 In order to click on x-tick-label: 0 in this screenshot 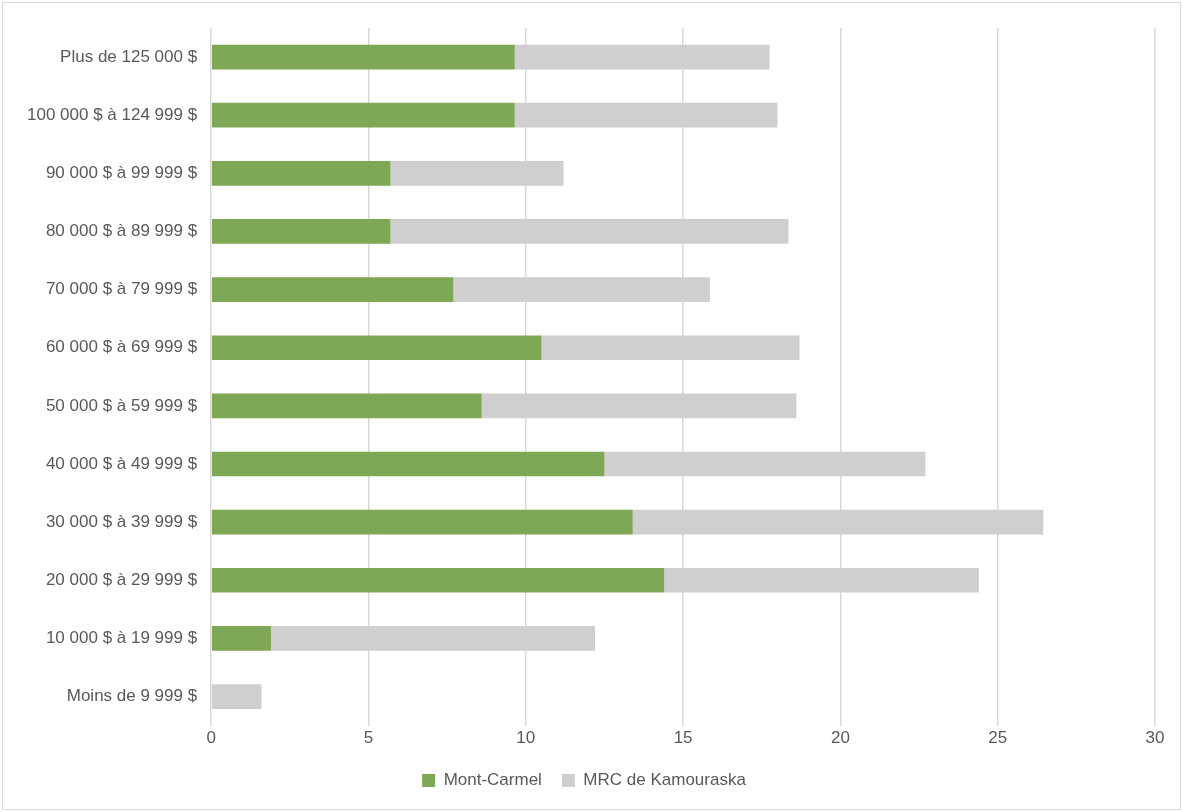, I will do `click(211, 738)`.